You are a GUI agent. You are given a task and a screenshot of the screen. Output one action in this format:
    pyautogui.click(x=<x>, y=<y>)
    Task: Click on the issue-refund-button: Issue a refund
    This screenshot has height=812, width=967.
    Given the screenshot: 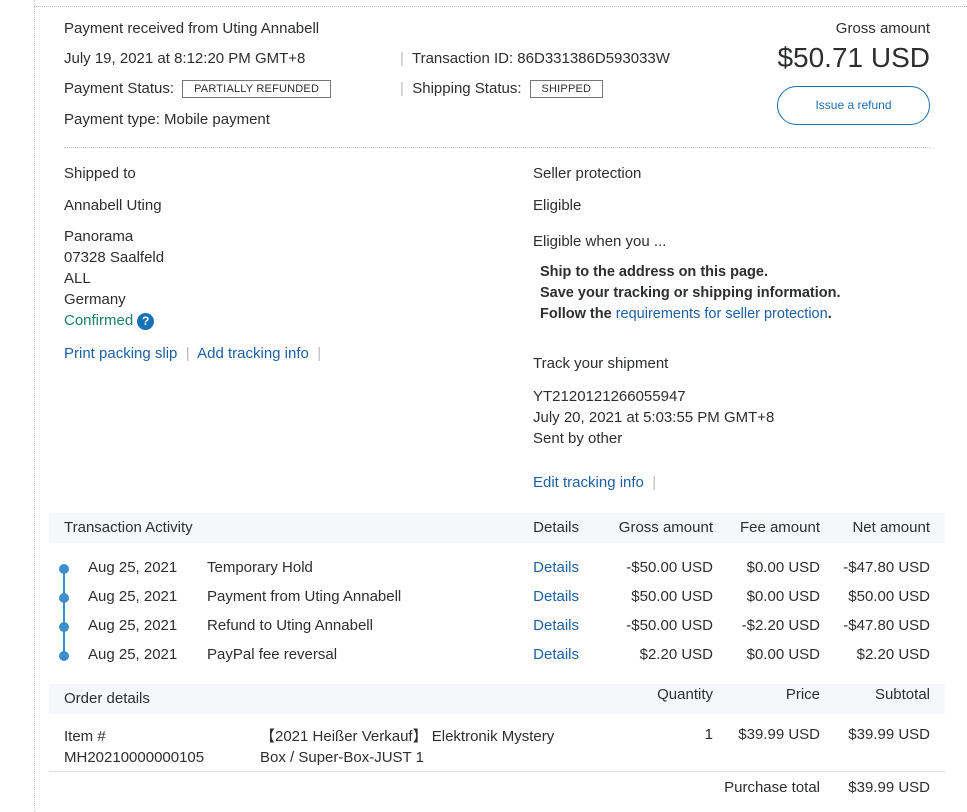 What is the action you would take?
    pyautogui.click(x=853, y=105)
    